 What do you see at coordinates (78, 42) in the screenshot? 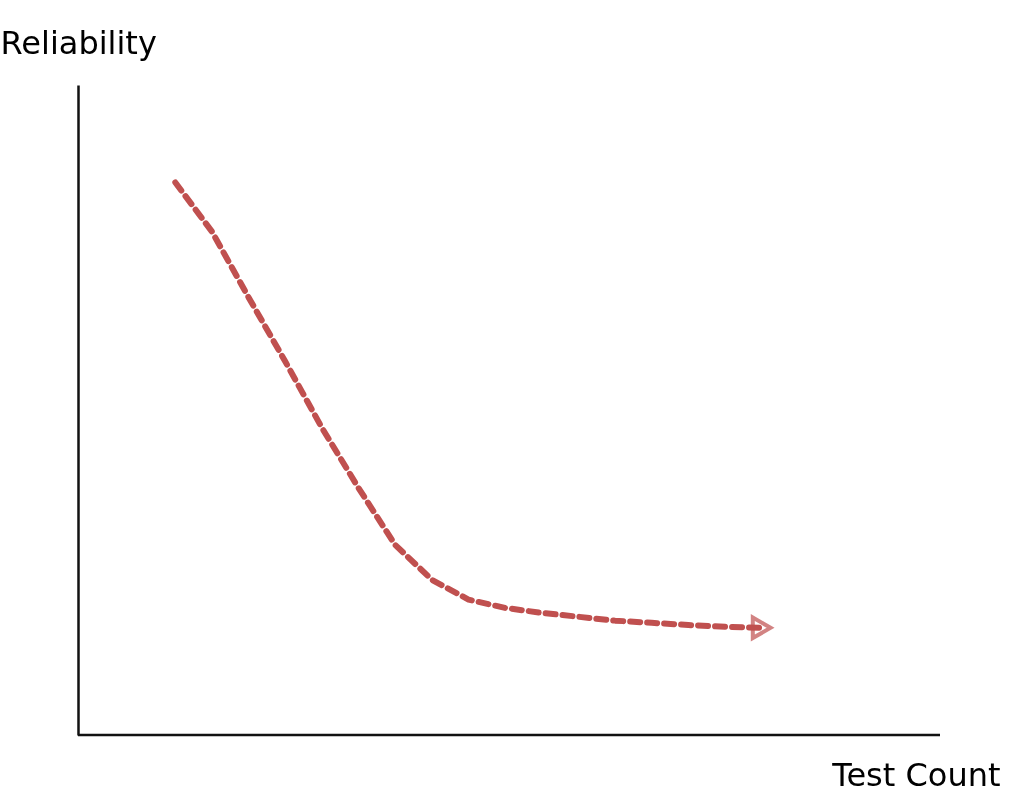
I see `y-axis-title: Reliability` at bounding box center [78, 42].